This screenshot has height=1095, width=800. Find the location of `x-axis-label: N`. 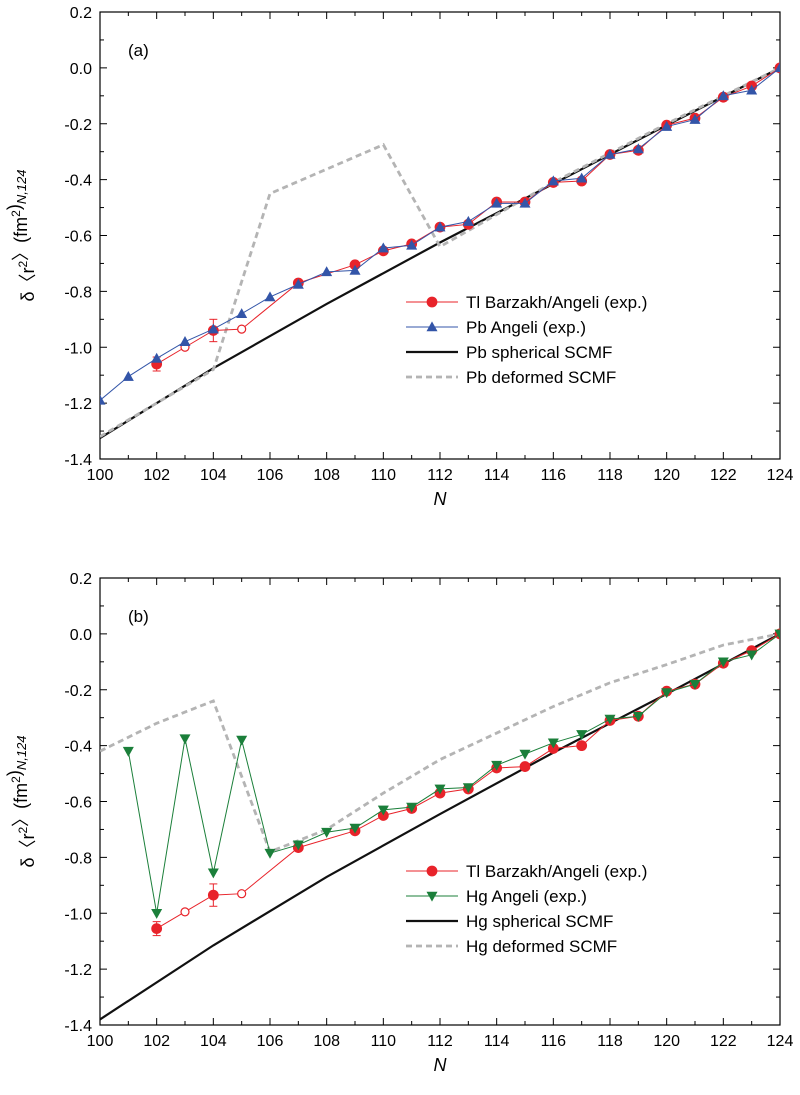

x-axis-label: N is located at coordinates (441, 499).